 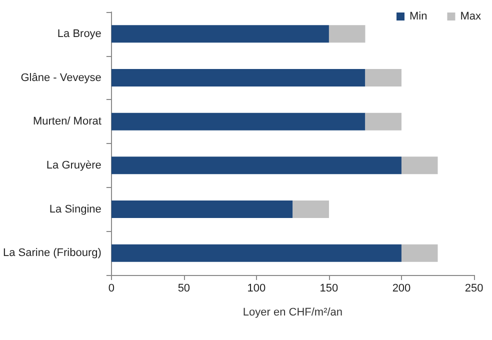 What do you see at coordinates (74, 165) in the screenshot?
I see `y-tick-label: La Gruyère` at bounding box center [74, 165].